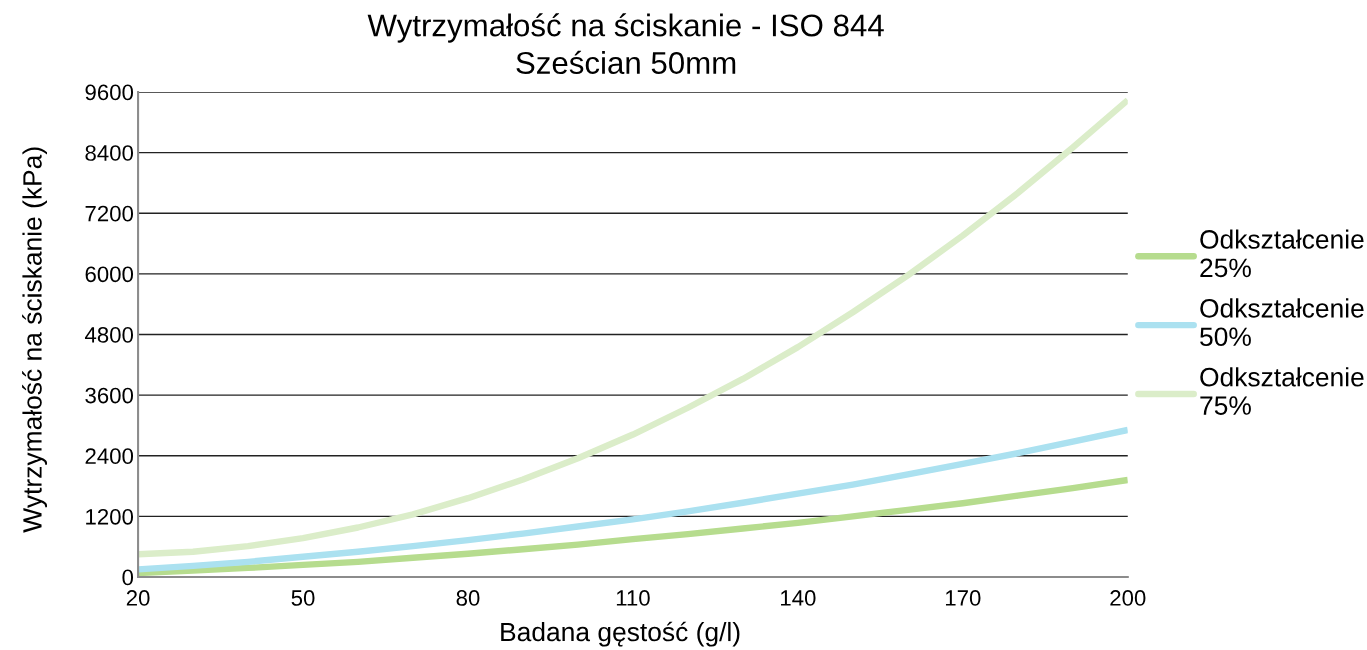 The width and height of the screenshot is (1367, 650). I want to click on x-tick-label: 80, so click(468, 598).